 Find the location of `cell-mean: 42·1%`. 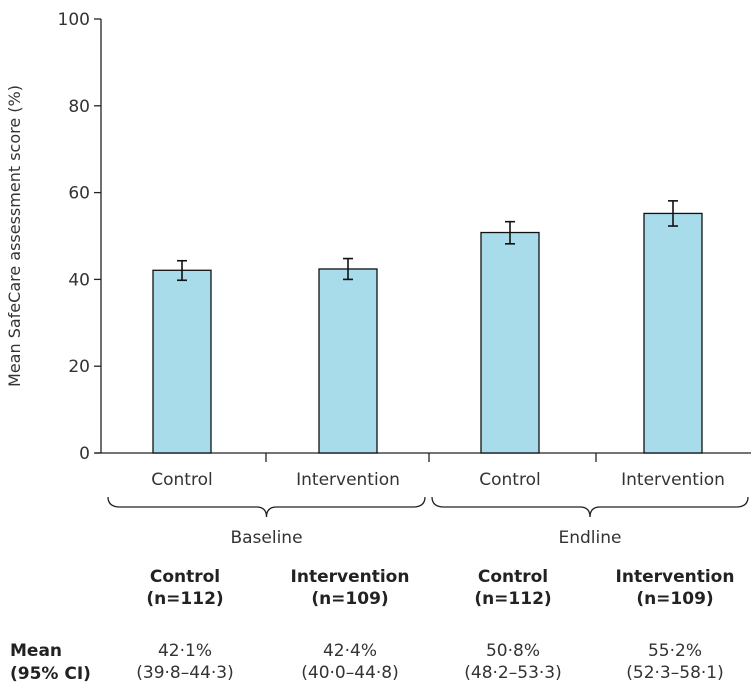

cell-mean: 42·1% is located at coordinates (184, 651).